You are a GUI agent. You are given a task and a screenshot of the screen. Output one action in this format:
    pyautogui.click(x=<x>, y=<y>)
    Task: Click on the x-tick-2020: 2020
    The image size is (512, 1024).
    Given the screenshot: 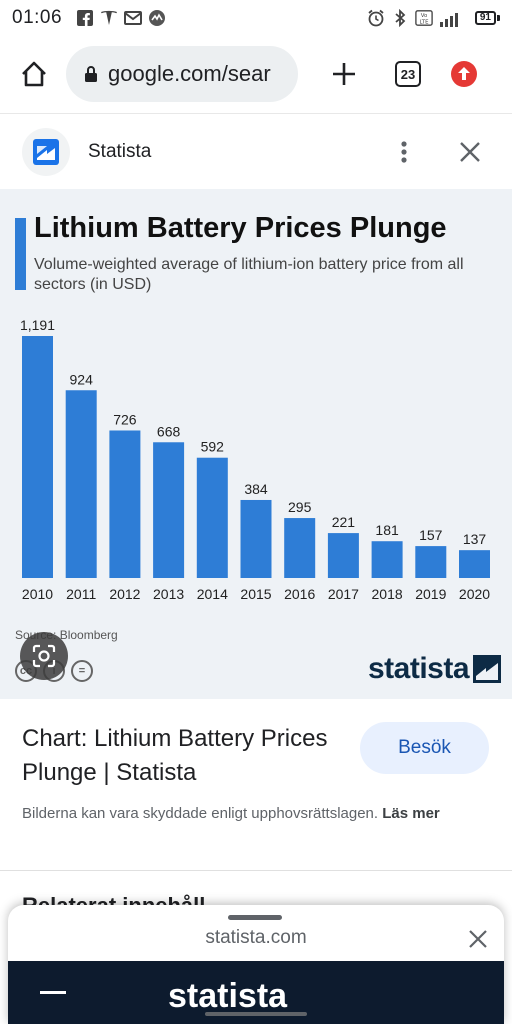 What is the action you would take?
    pyautogui.click(x=474, y=594)
    